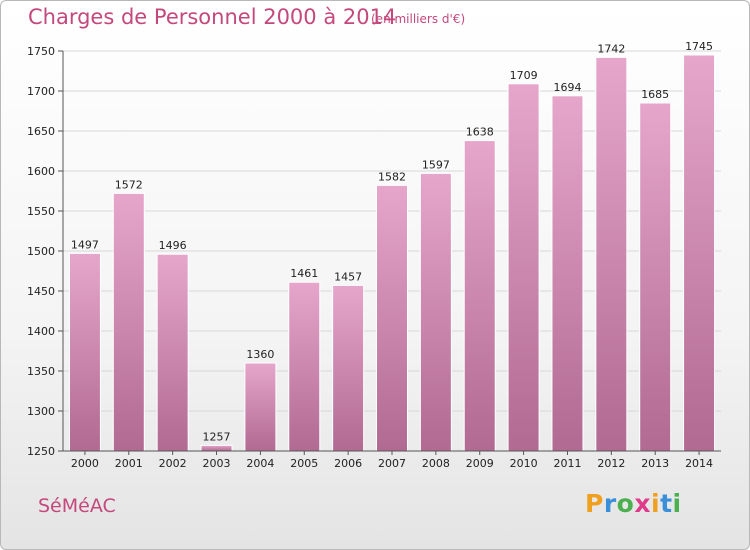 This screenshot has width=750, height=550. What do you see at coordinates (655, 277) in the screenshot?
I see `bar-2013` at bounding box center [655, 277].